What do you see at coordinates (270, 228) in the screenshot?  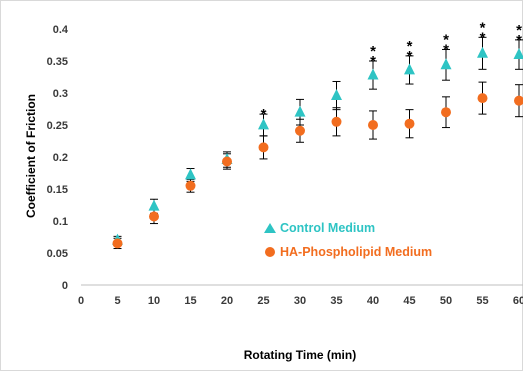 I see `triangle-marker-icon` at bounding box center [270, 228].